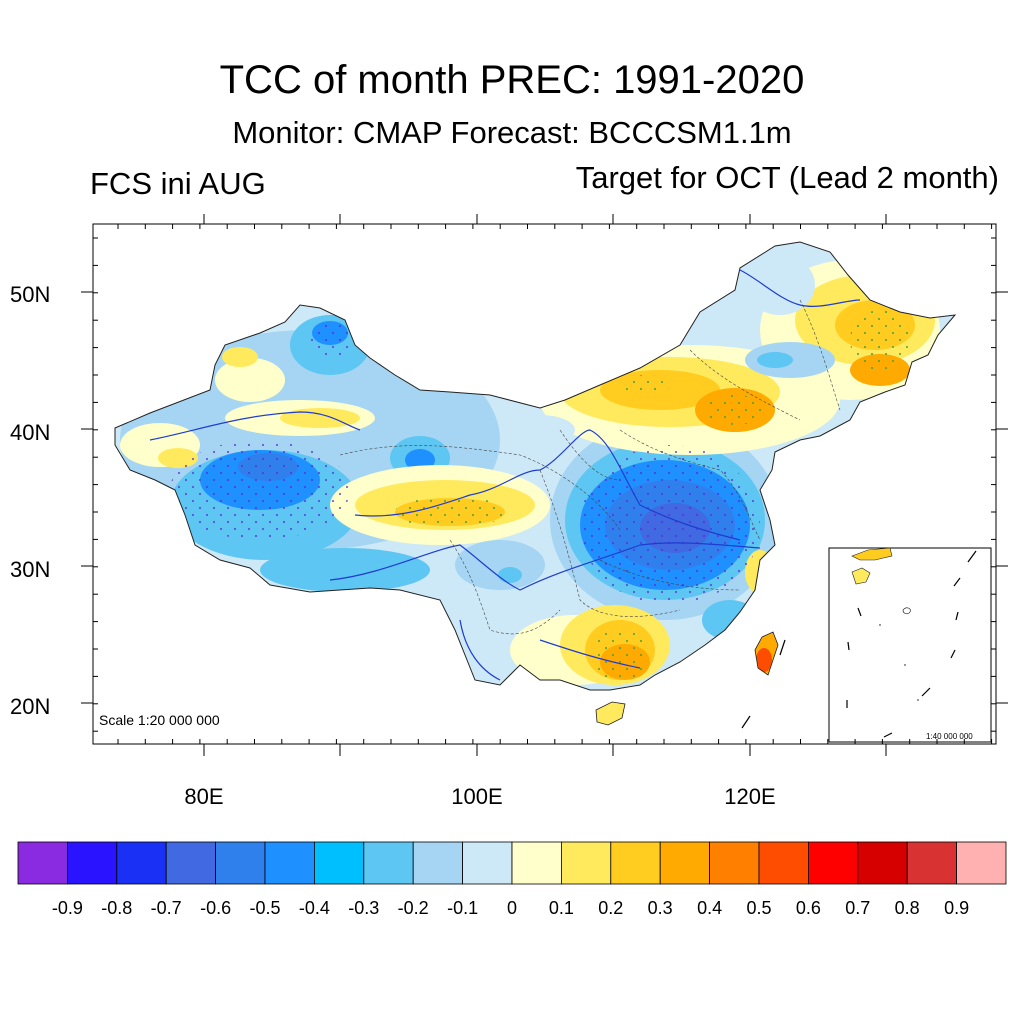  Describe the element at coordinates (363, 908) in the screenshot. I see `colorbar-label: -0.3` at that location.